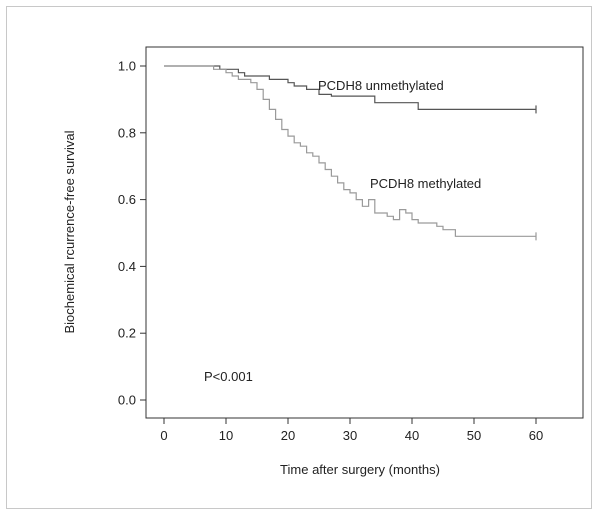 Image resolution: width=598 pixels, height=515 pixels. Describe the element at coordinates (350, 435) in the screenshot. I see `x-tick-label: 30` at that location.